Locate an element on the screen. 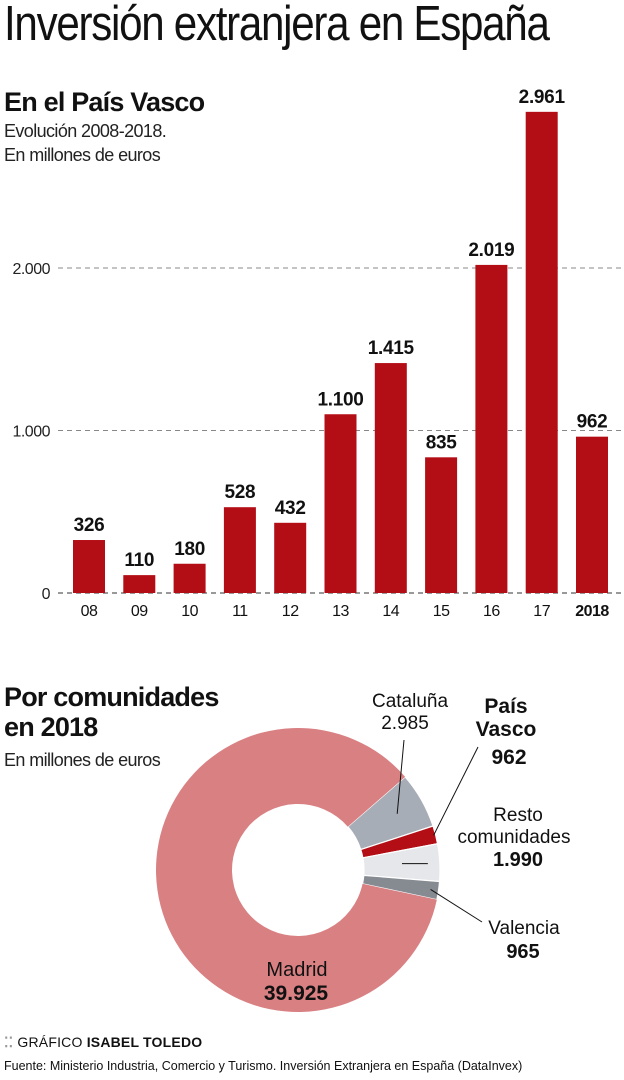  label-pais-vasco-value: 962 is located at coordinates (508, 757).